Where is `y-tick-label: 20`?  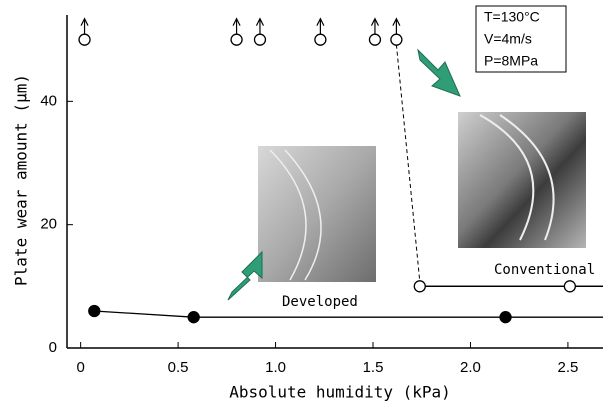 y-tick-label: 20 is located at coordinates (48, 224).